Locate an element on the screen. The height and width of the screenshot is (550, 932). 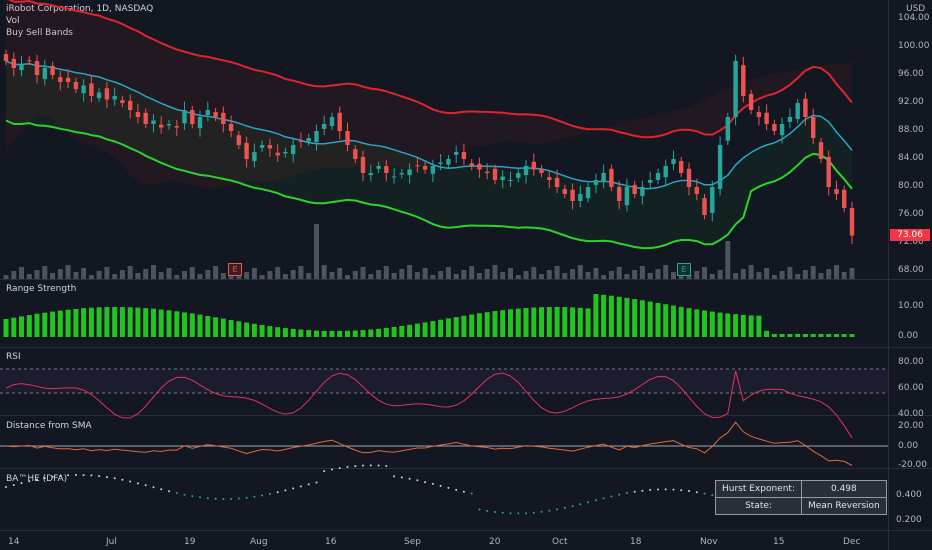
time-tick: Jul is located at coordinates (111, 542).